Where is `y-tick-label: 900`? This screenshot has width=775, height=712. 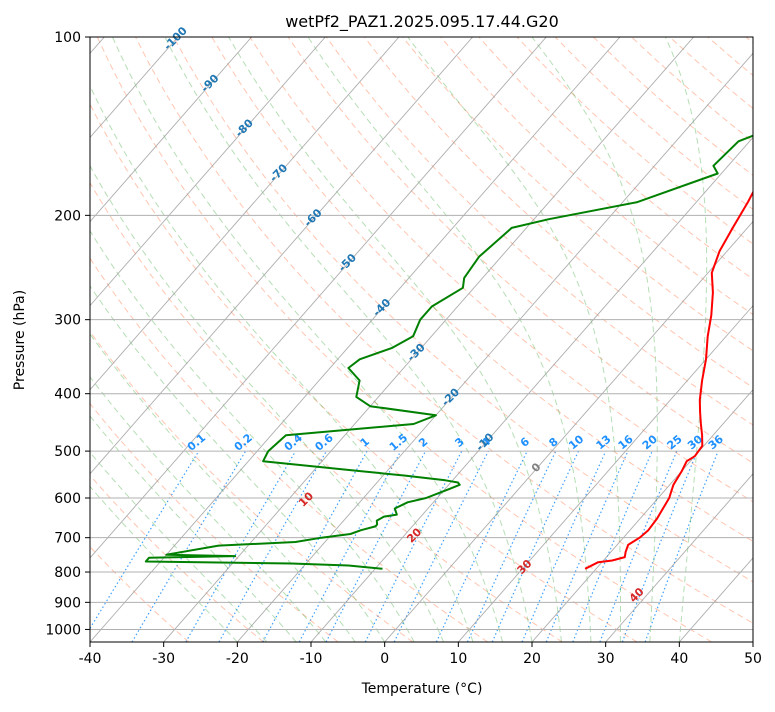 y-tick-label: 900 is located at coordinates (67, 603).